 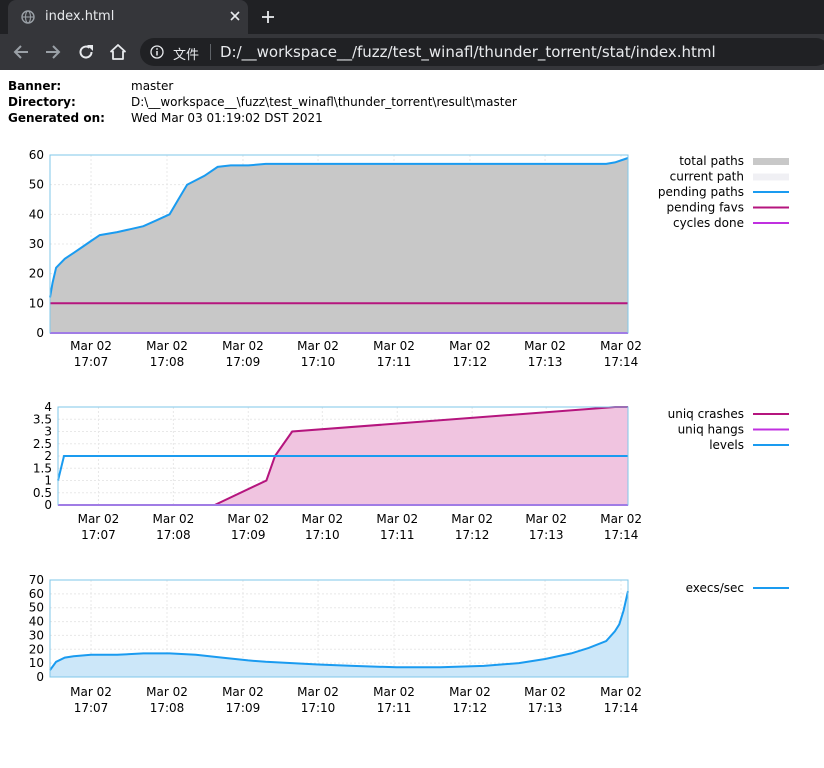 What do you see at coordinates (42, 493) in the screenshot?
I see `y-tick-label: 0.5` at bounding box center [42, 493].